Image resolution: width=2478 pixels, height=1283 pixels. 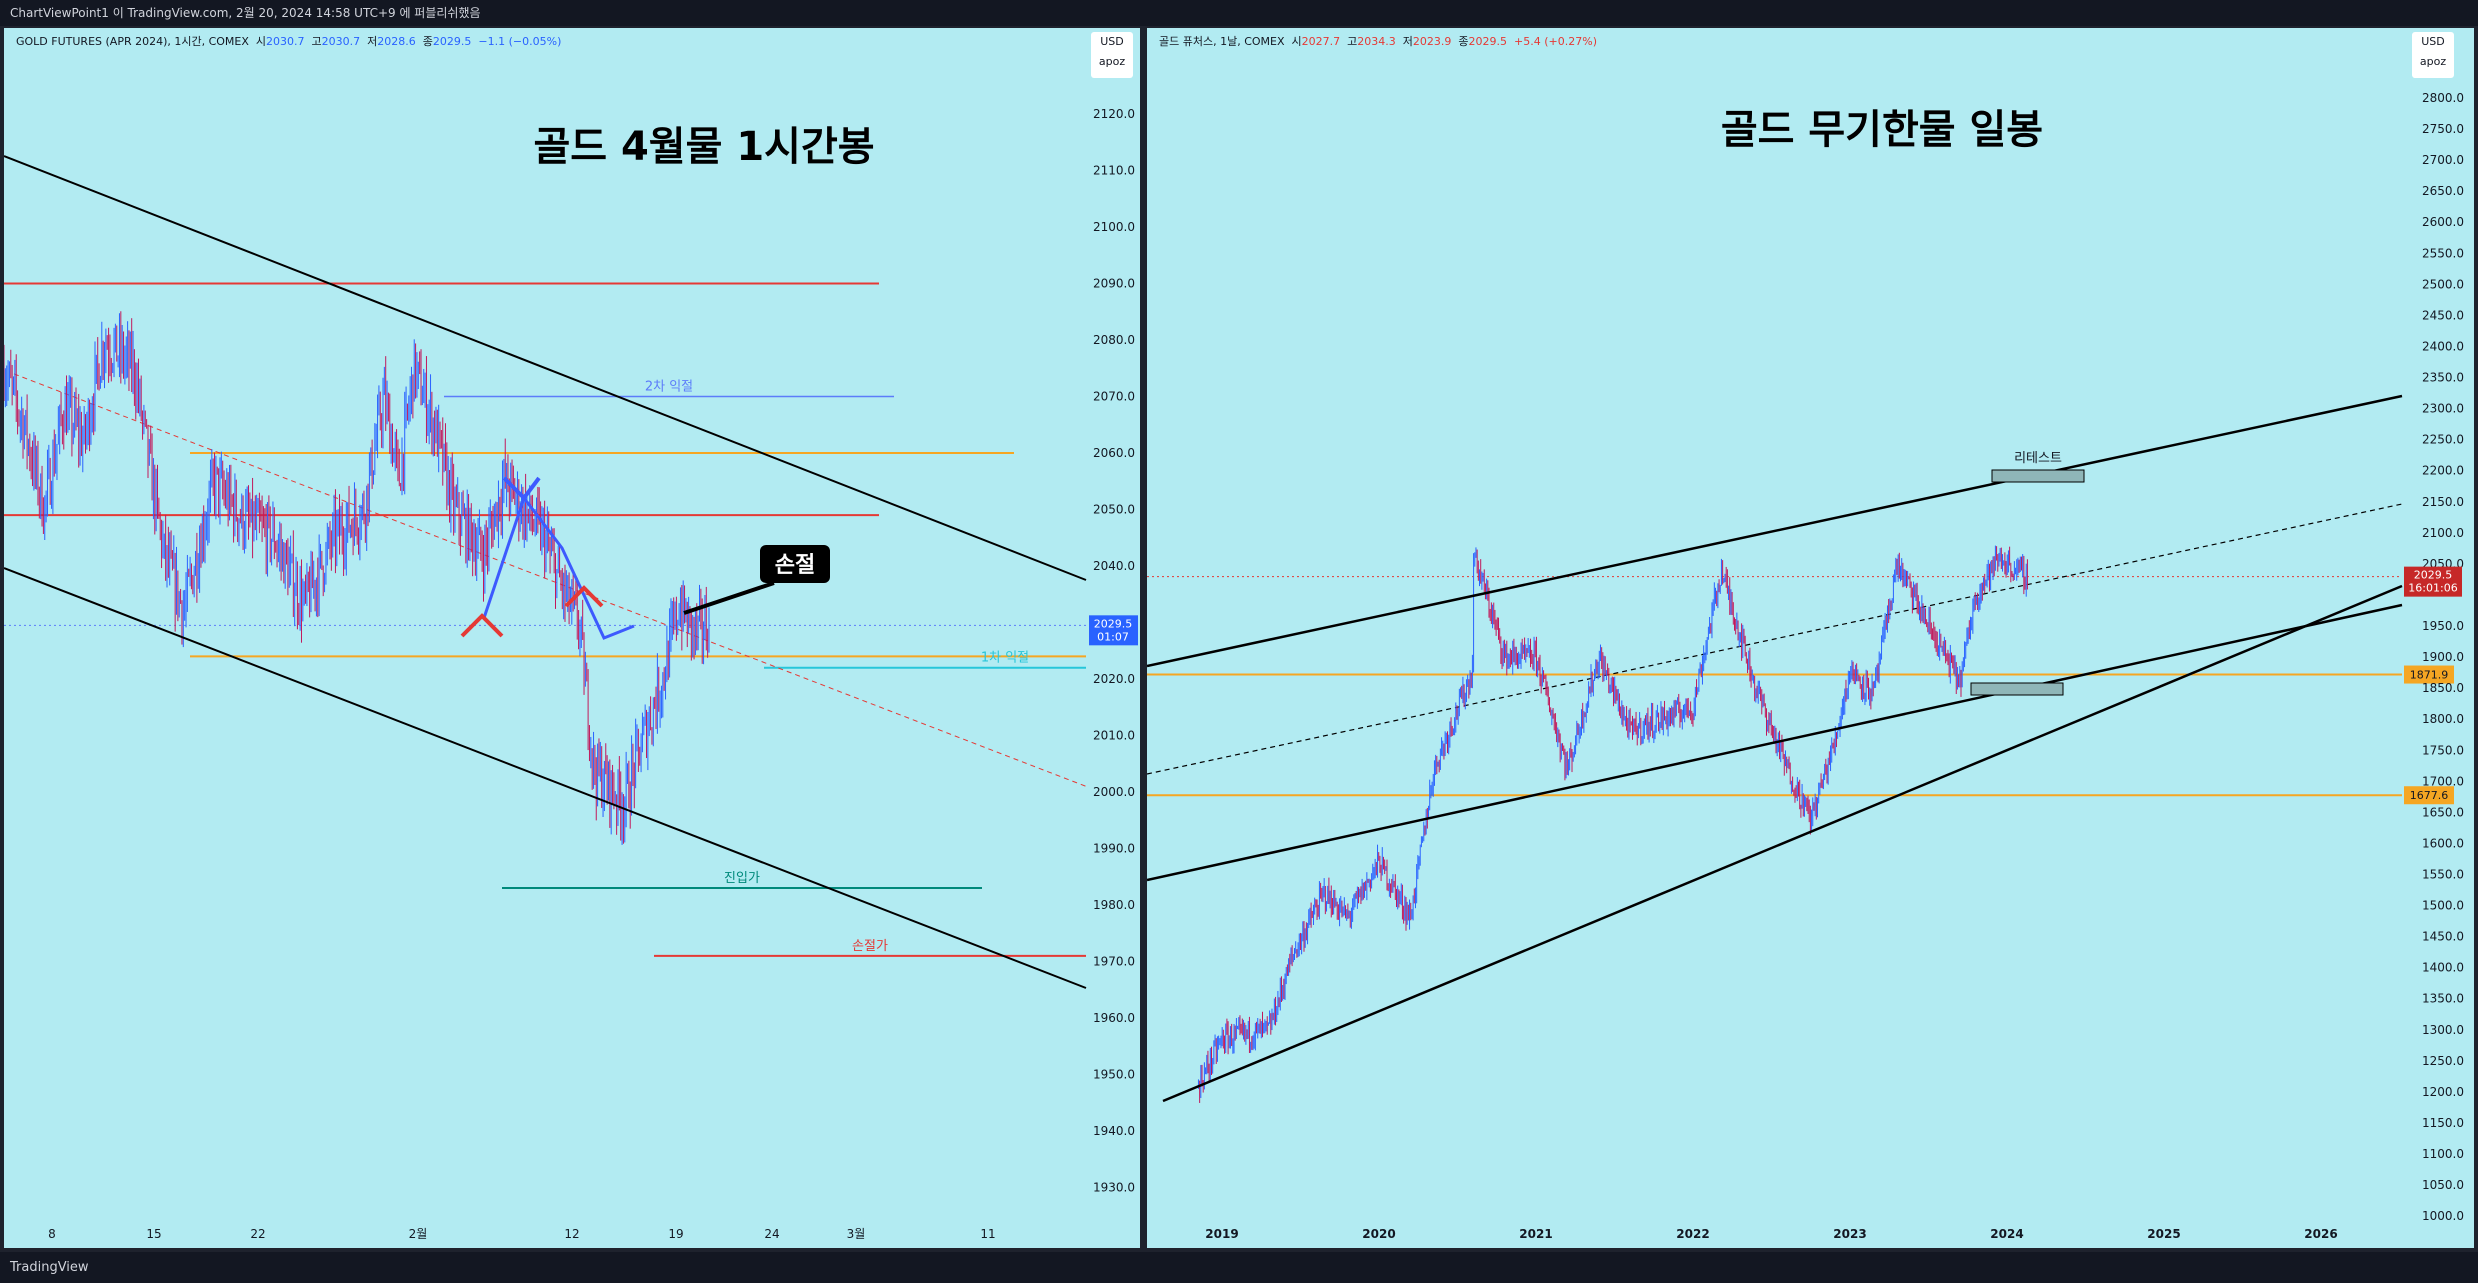 What do you see at coordinates (372, 41) in the screenshot?
I see `left-low-label: 저` at bounding box center [372, 41].